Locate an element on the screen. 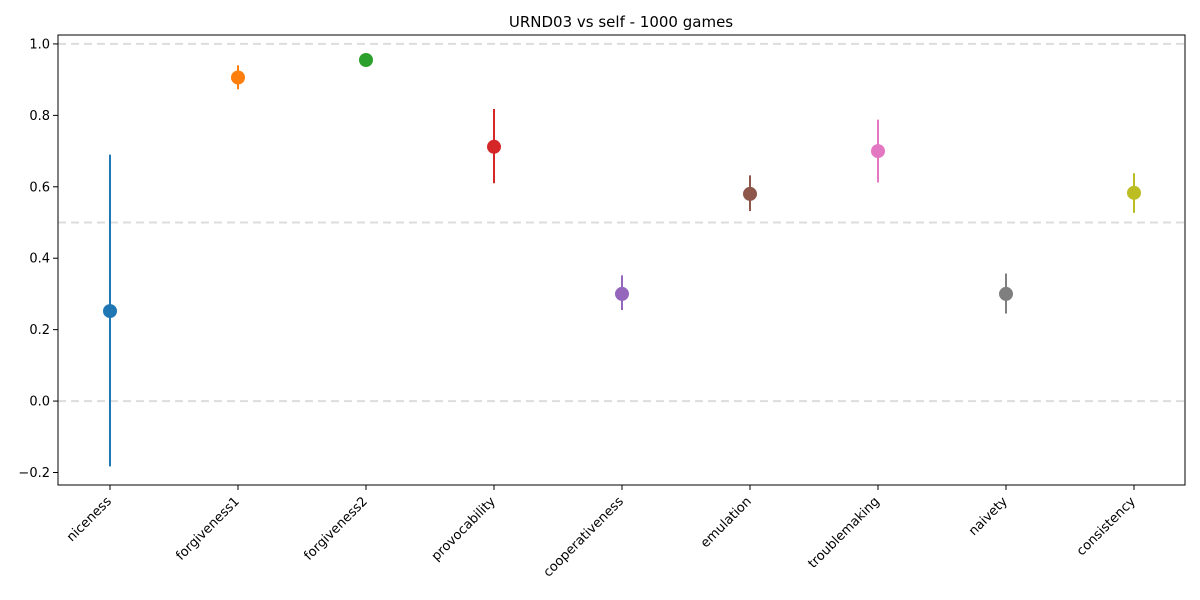 The width and height of the screenshot is (1200, 600). x-tick-label: cooperativeness is located at coordinates (584, 537).